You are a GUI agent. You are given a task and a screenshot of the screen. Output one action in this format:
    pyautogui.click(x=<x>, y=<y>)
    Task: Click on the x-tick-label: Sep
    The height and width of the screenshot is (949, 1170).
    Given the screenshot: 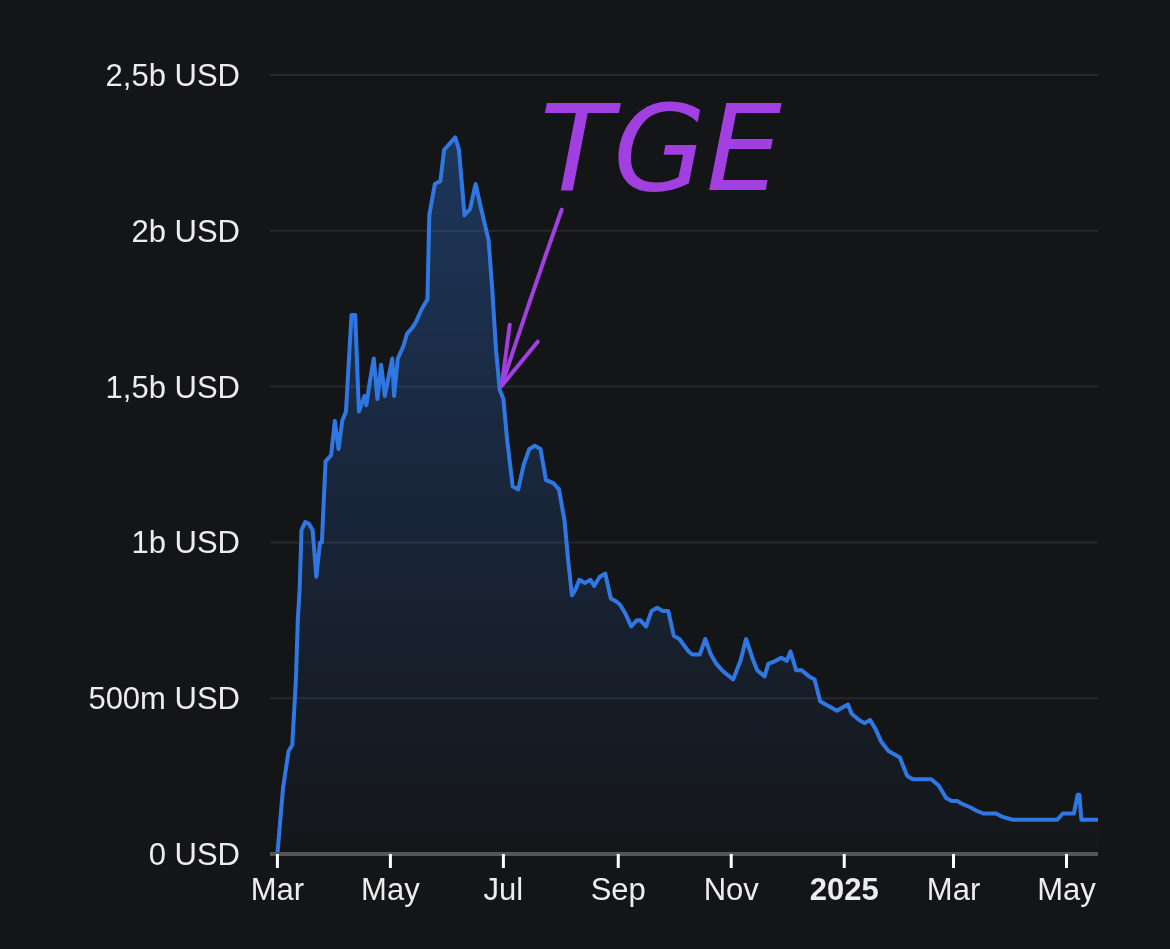 What is the action you would take?
    pyautogui.click(x=618, y=889)
    